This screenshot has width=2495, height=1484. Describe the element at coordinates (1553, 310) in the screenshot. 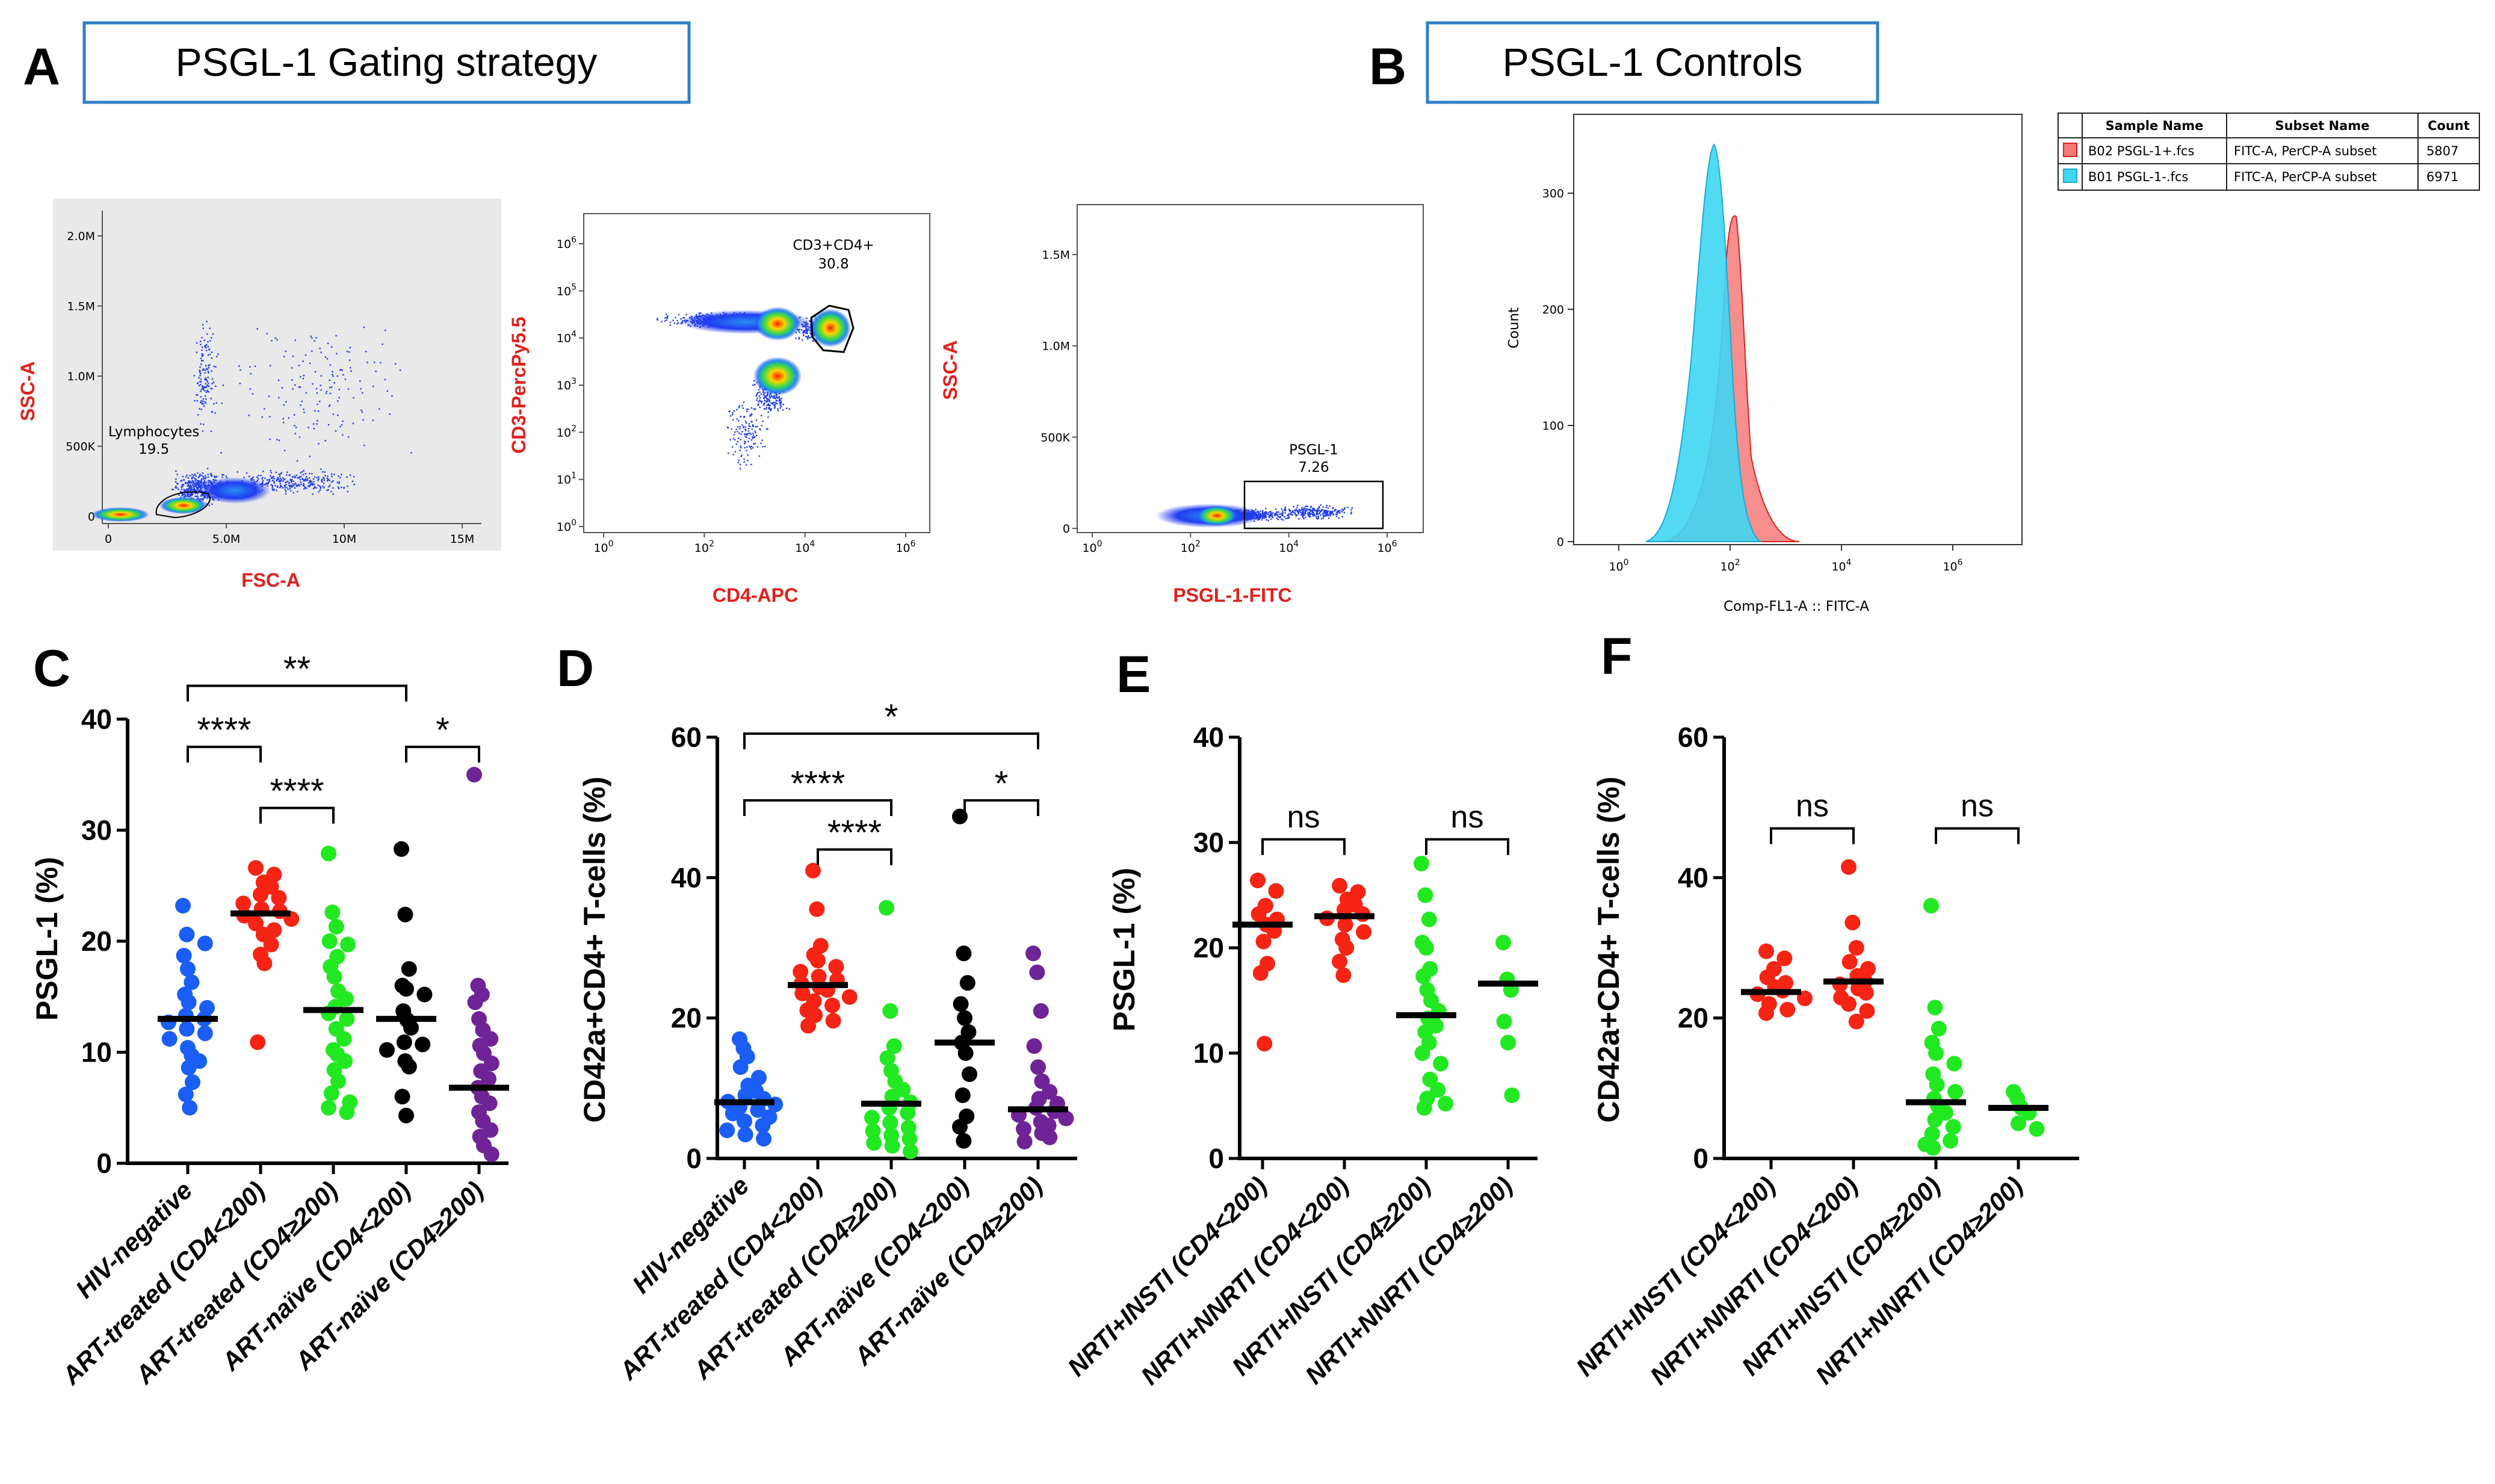

I see `histogram-ytick: 200` at that location.